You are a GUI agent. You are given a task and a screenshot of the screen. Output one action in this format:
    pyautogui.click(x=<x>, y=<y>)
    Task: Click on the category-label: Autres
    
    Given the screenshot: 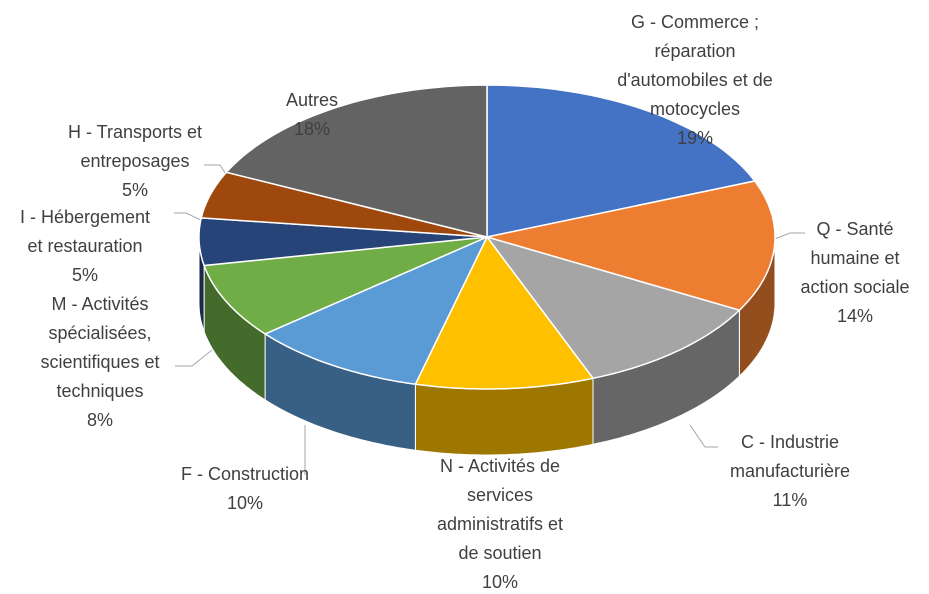 What is the action you would take?
    pyautogui.click(x=312, y=100)
    